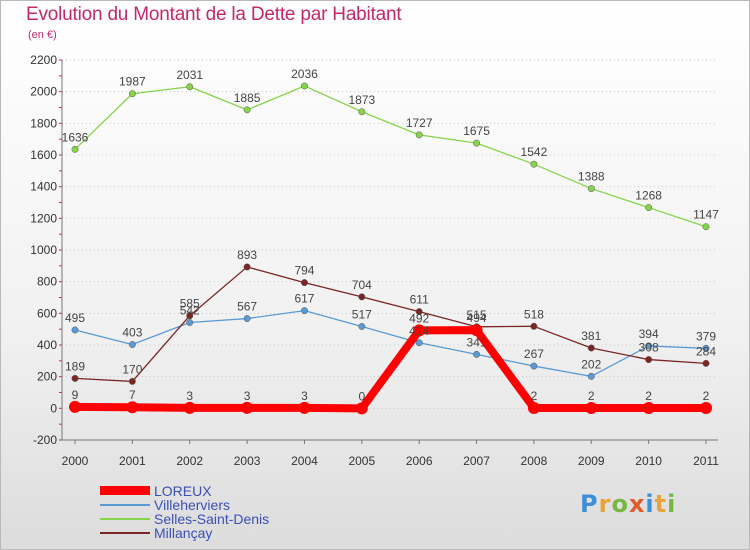 This screenshot has height=550, width=750. What do you see at coordinates (247, 255) in the screenshot?
I see `data-label: 893` at bounding box center [247, 255].